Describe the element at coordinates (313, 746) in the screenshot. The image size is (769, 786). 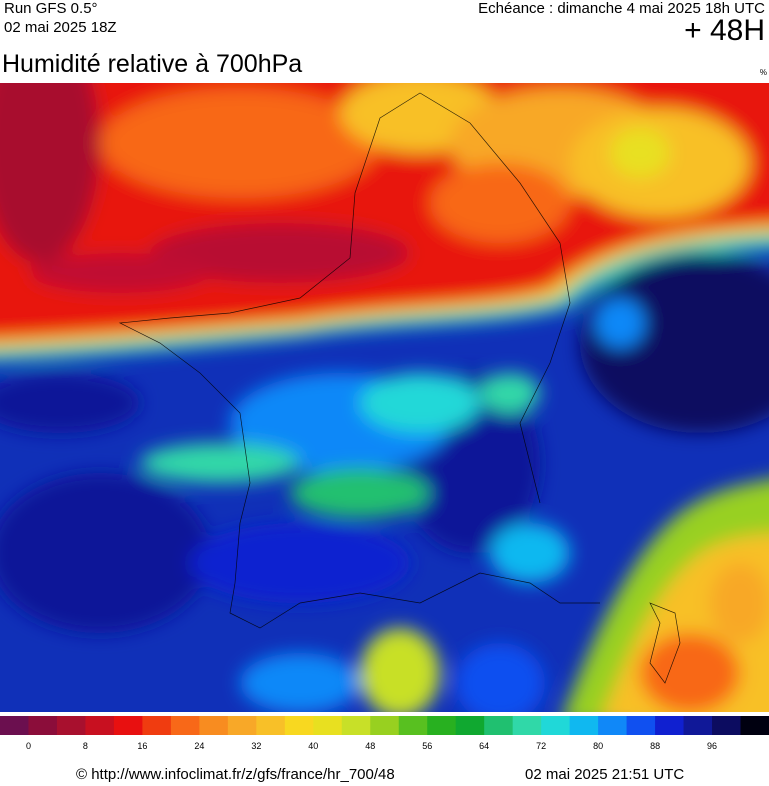
I see `legend-tick-label: 40` at that location.